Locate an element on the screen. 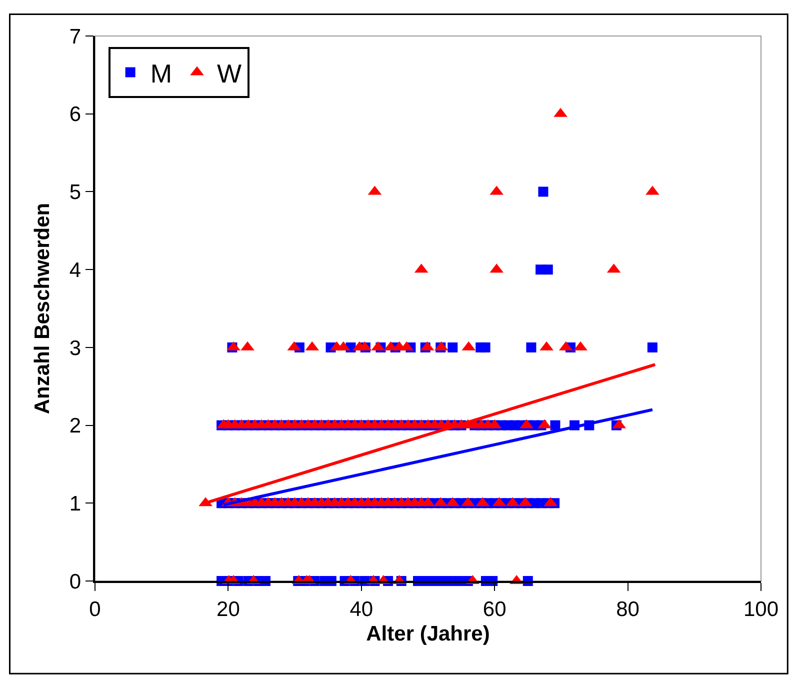  x-tick-label: 20 is located at coordinates (228, 609).